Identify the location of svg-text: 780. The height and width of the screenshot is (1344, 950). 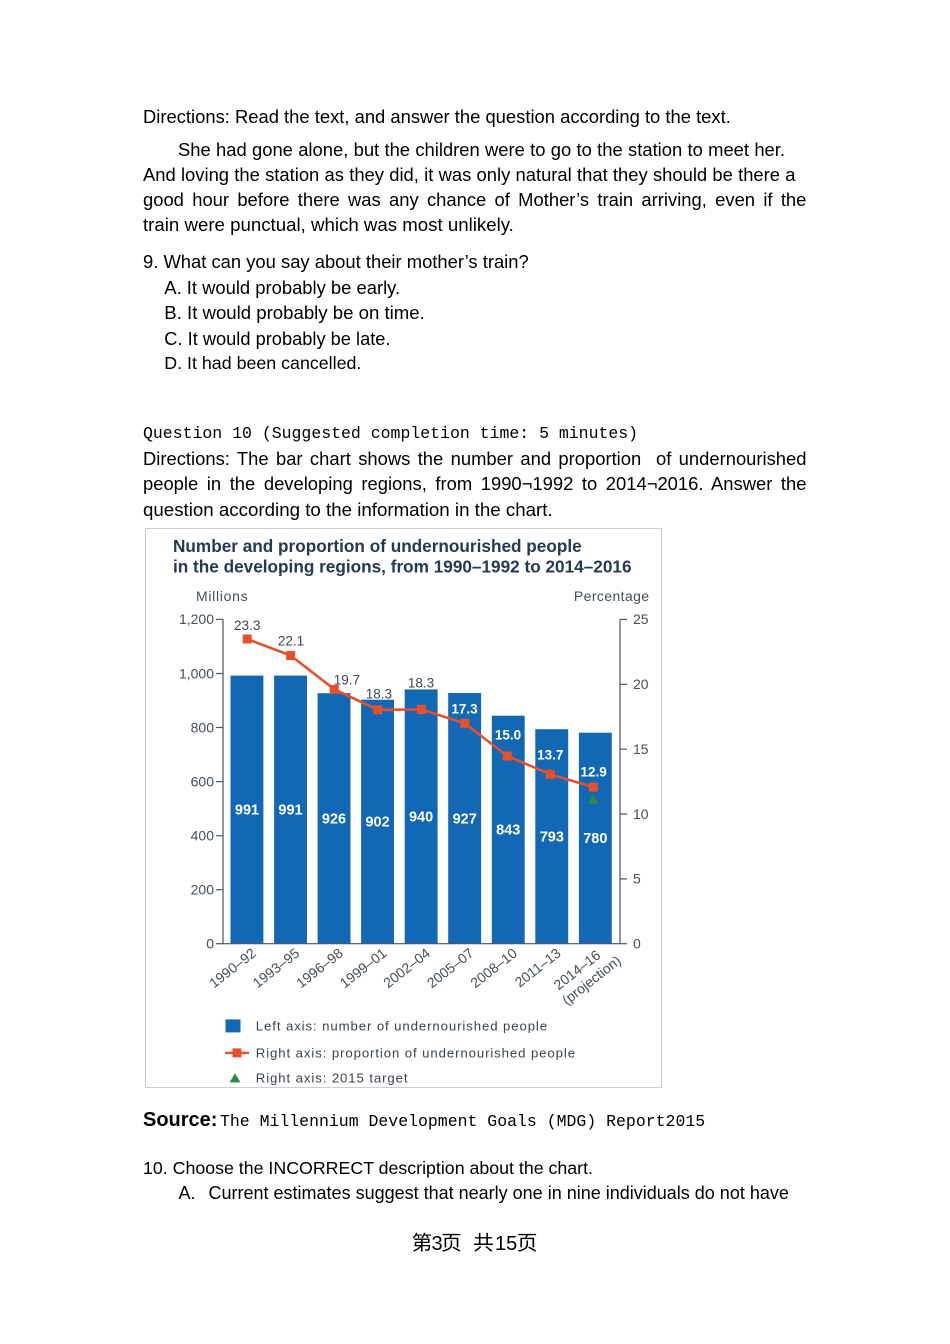
(595, 839).